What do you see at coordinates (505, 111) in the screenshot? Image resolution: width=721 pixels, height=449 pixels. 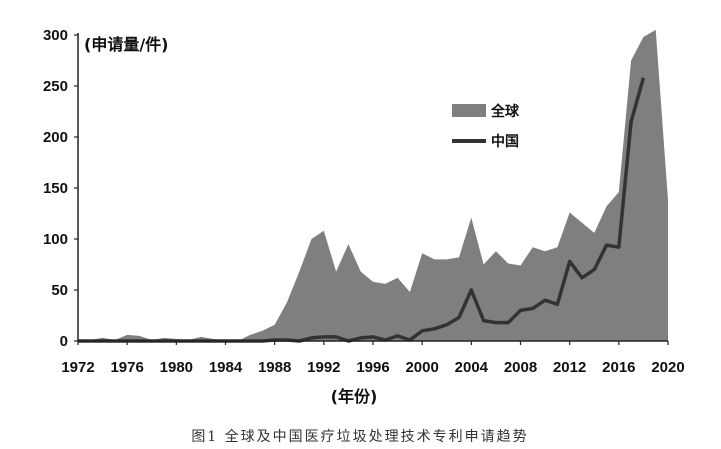 I see `legend-label-global: 全球` at bounding box center [505, 111].